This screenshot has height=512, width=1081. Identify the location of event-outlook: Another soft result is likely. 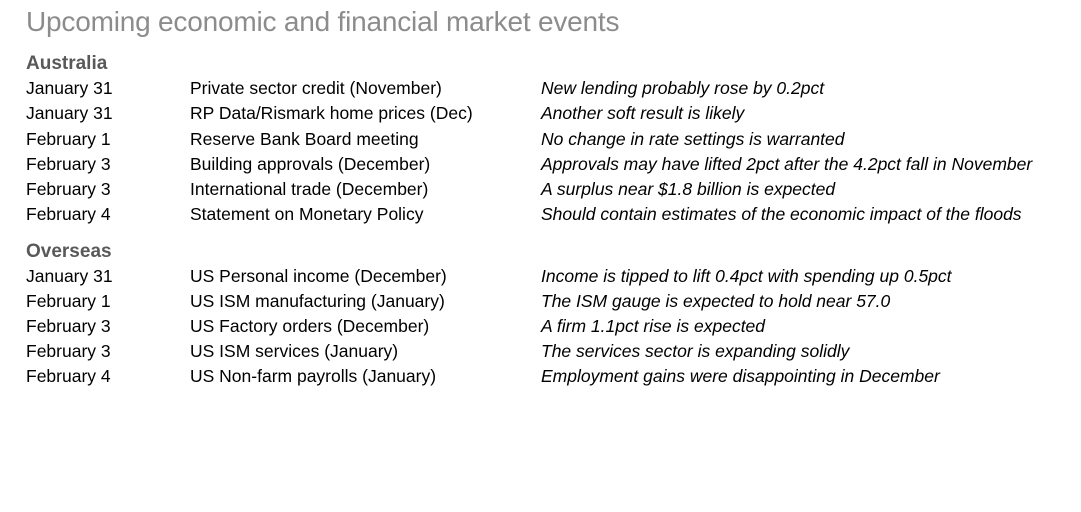
(643, 113).